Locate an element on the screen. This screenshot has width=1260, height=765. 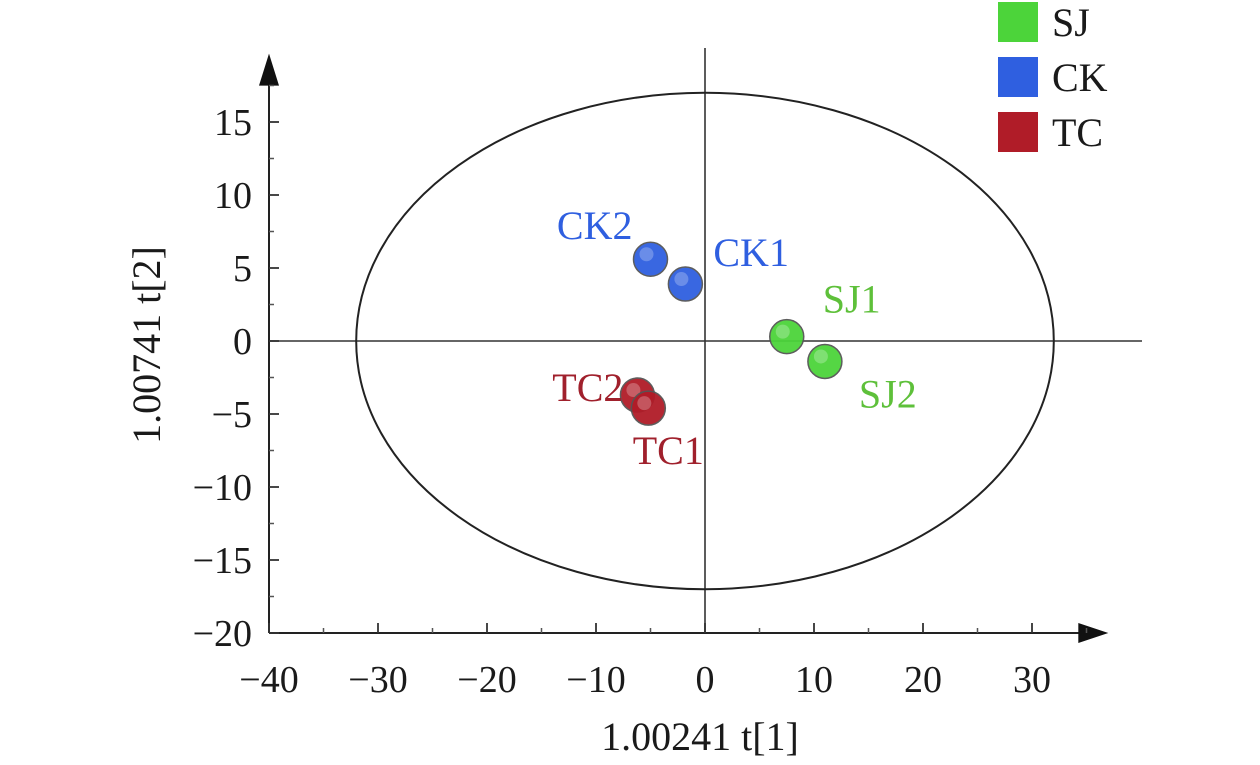
x-tick-label: 20 is located at coordinates (923, 680).